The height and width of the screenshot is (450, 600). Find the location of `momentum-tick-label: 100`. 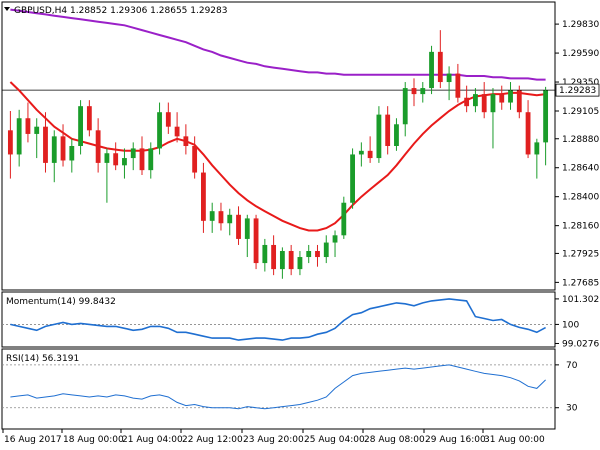

momentum-tick-label: 100 is located at coordinates (570, 325).